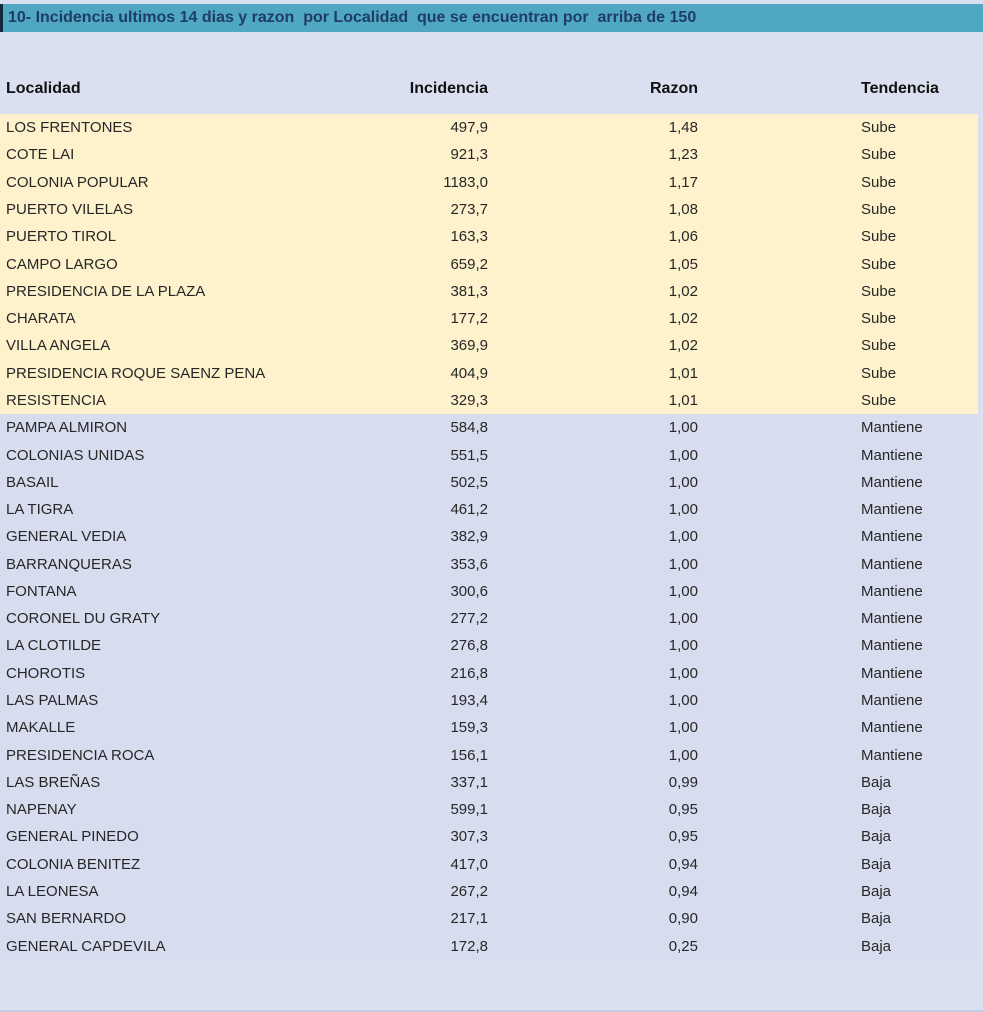  I want to click on cell-incidencia: 382,9, so click(469, 537).